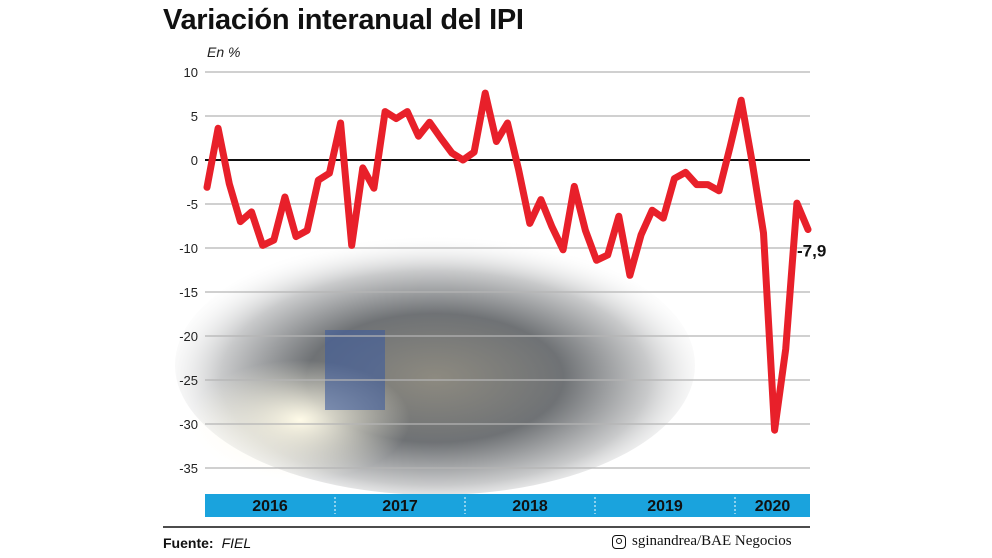 This screenshot has height=558, width=992. What do you see at coordinates (665, 506) in the screenshot?
I see `x-tick-label: 2019` at bounding box center [665, 506].